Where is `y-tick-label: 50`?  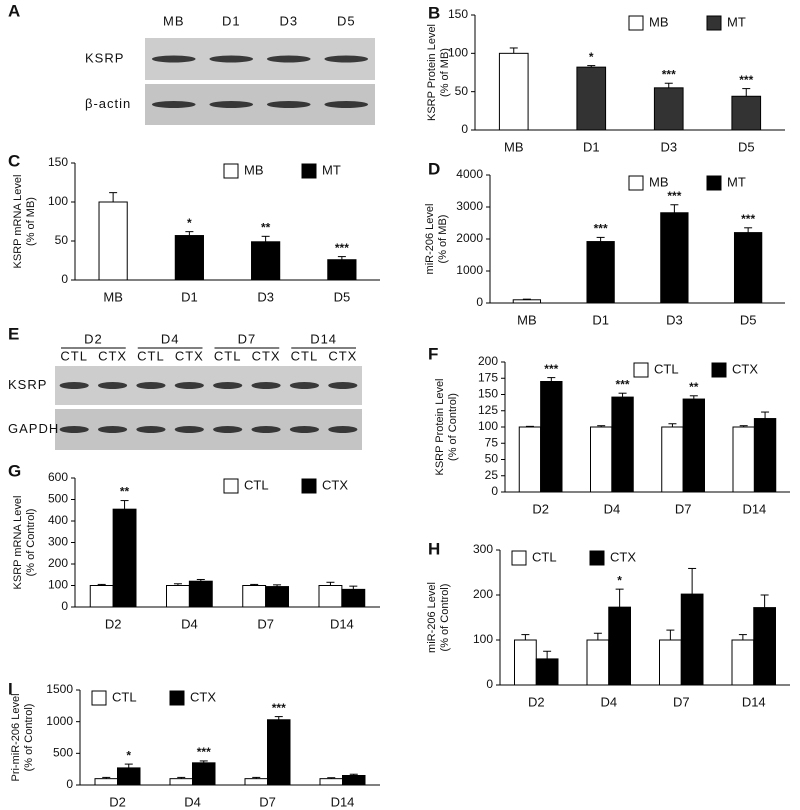
y-tick-label: 50 is located at coordinates (462, 91).